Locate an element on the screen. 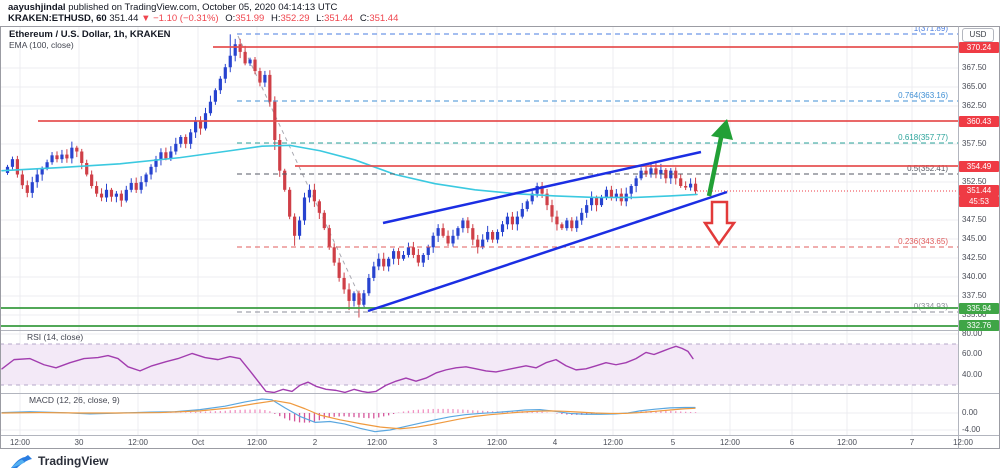  time-tick-label: 4 is located at coordinates (555, 442).